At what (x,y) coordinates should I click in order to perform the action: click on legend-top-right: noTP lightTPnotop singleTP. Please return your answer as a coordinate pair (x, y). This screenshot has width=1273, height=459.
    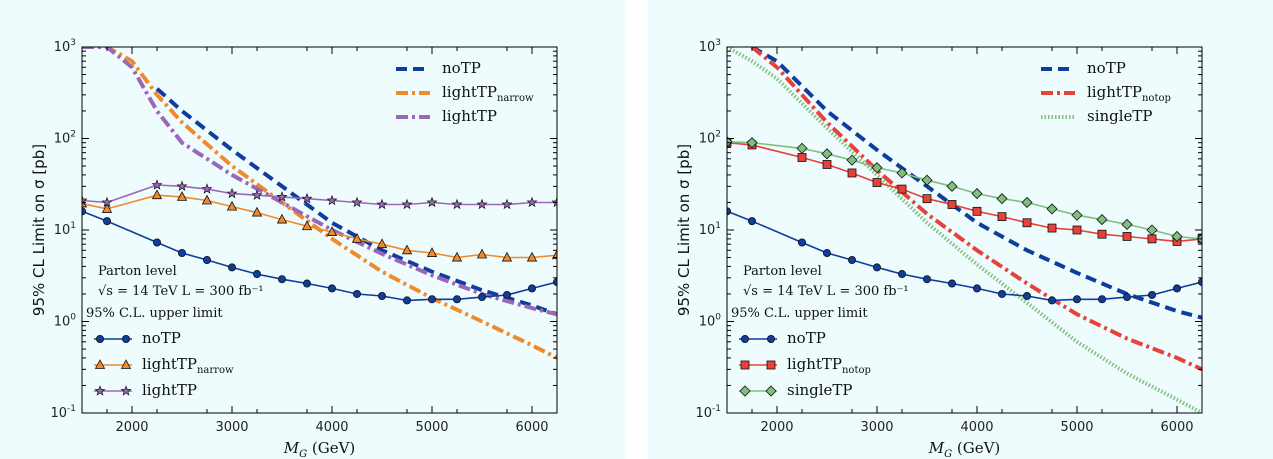
    Looking at the image, I should click on (1106, 92).